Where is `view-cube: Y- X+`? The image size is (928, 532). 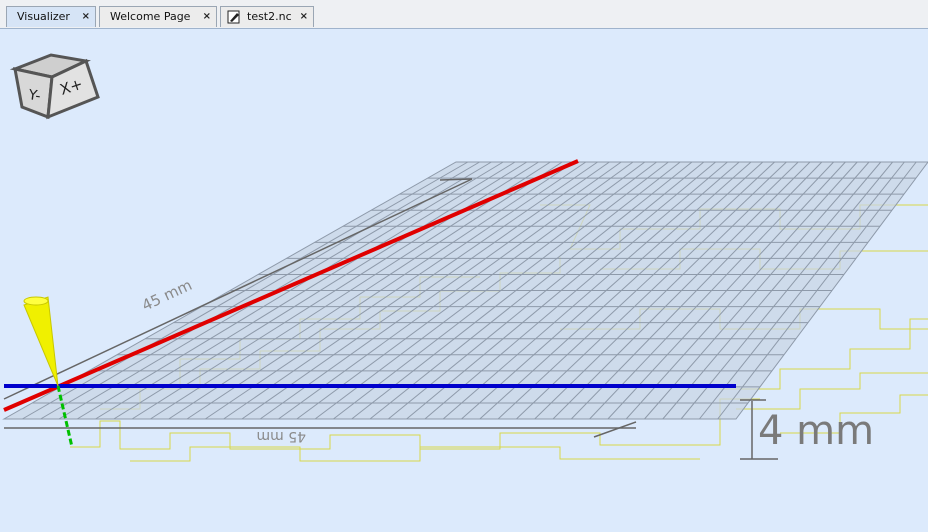 view-cube: Y- X+ is located at coordinates (54, 86).